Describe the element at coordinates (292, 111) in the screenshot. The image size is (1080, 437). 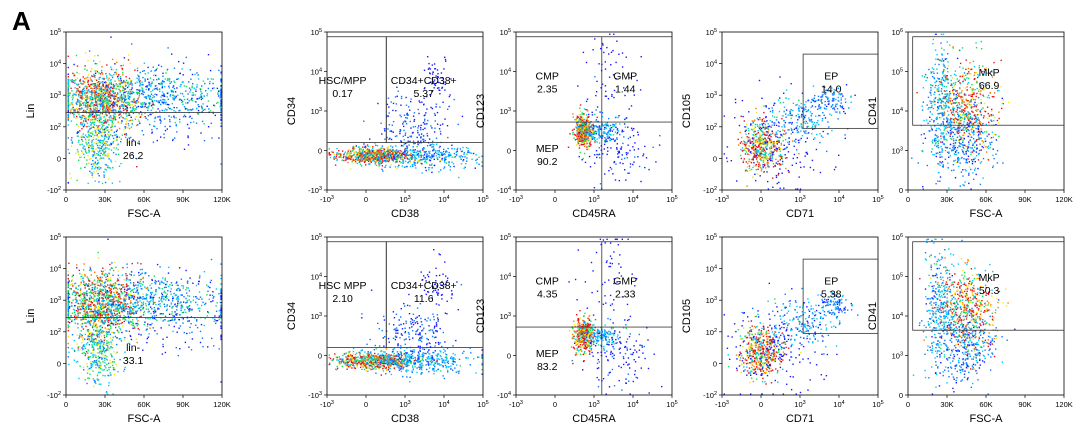
I see `y-axis-label: CD34` at that location.